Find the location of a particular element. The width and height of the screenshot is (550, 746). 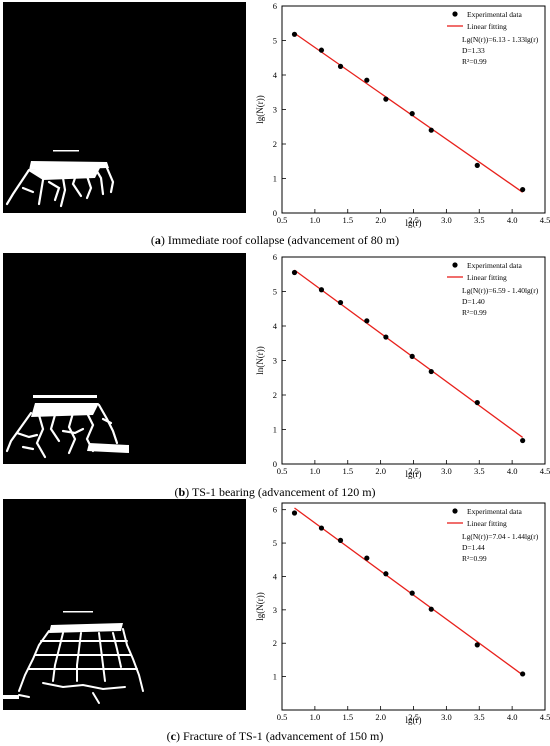

caption-tag-c: c is located at coordinates (173, 736).